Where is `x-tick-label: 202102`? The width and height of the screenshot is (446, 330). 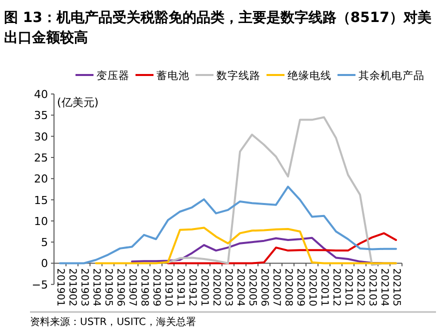
x-tick-label: 202102 is located at coordinates (360, 287).